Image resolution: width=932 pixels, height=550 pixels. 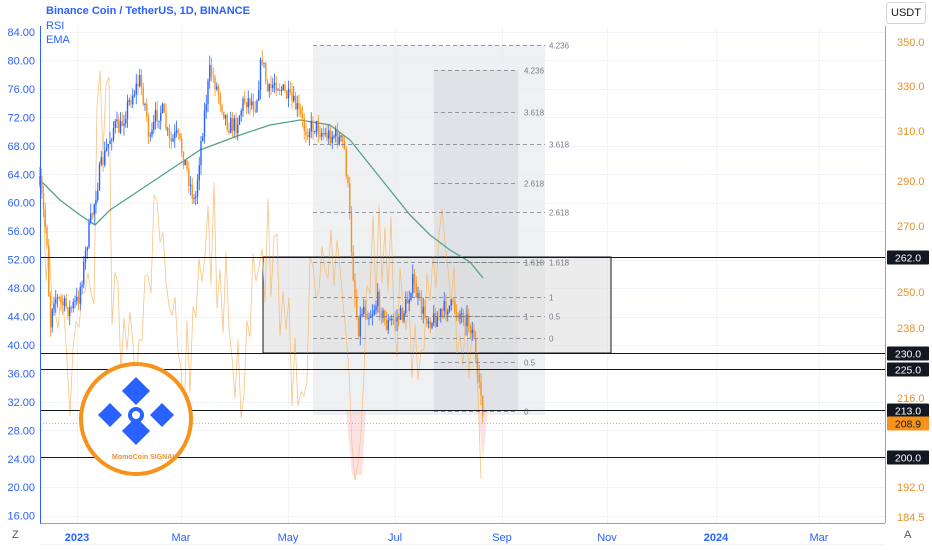 What do you see at coordinates (58, 40) in the screenshot?
I see `indicator-ema-label: EMA` at bounding box center [58, 40].